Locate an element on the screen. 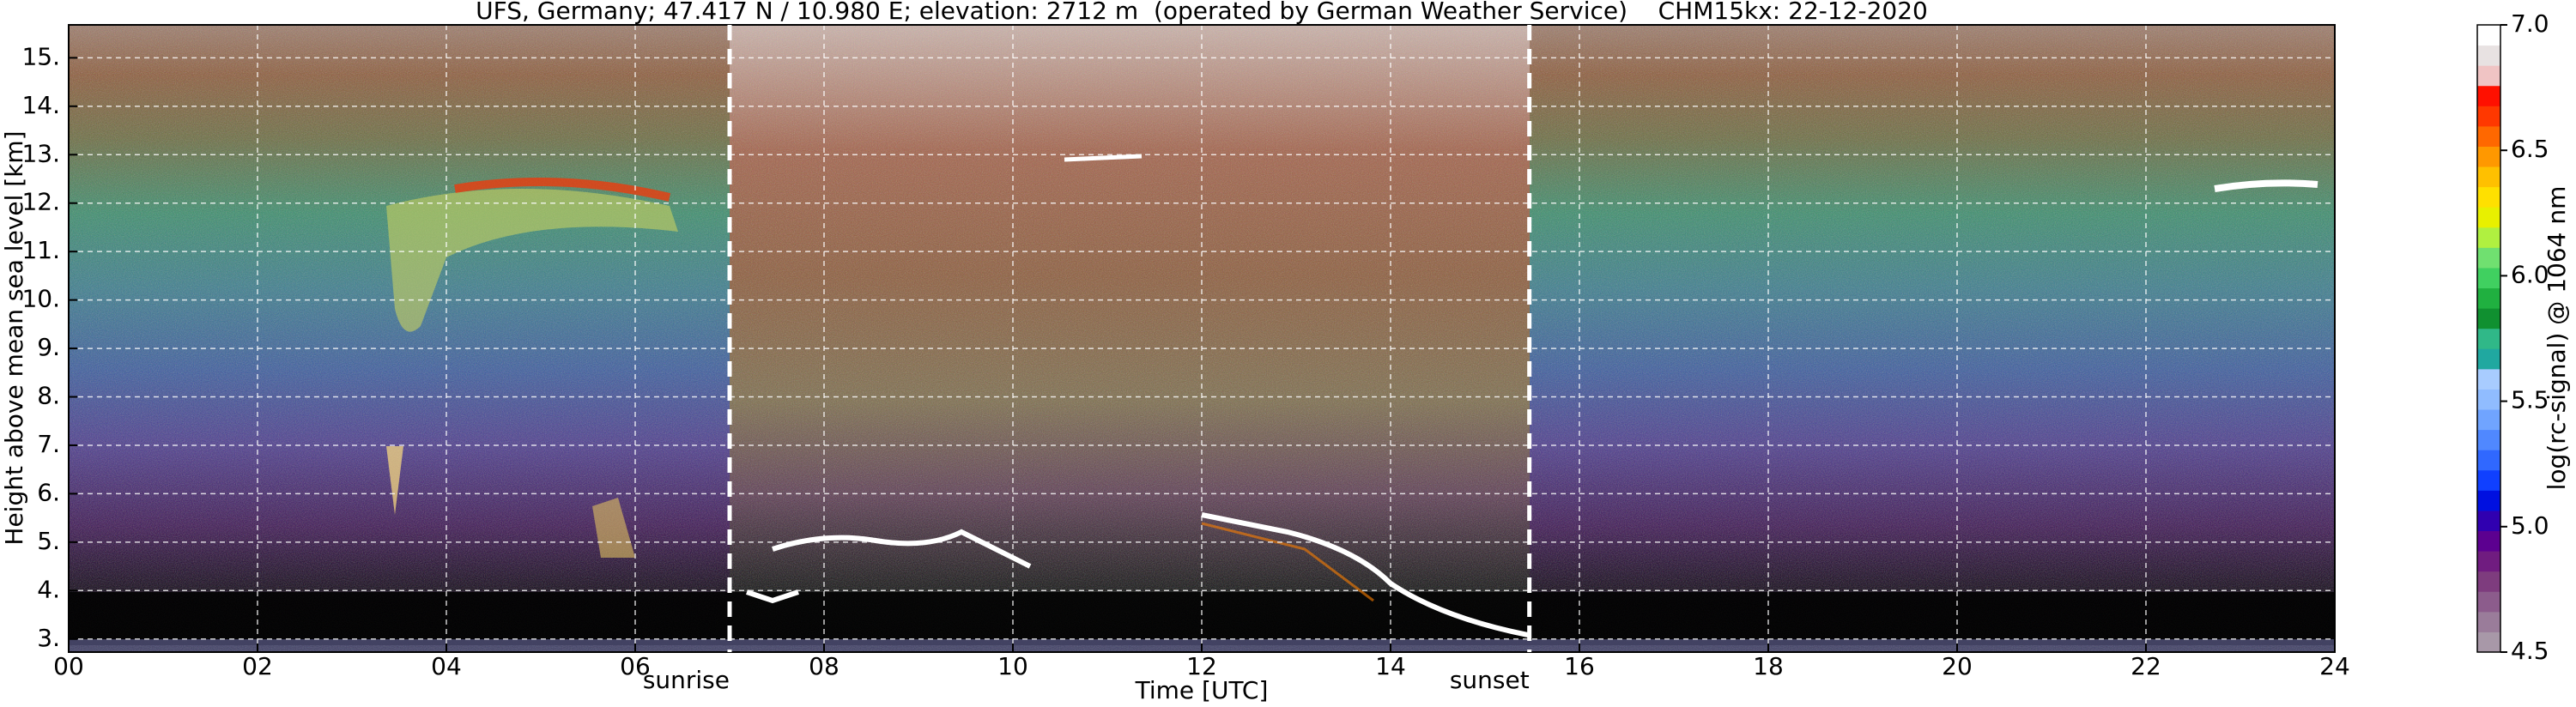 The width and height of the screenshot is (2576, 707). x-tick-label: 20 is located at coordinates (1957, 666).